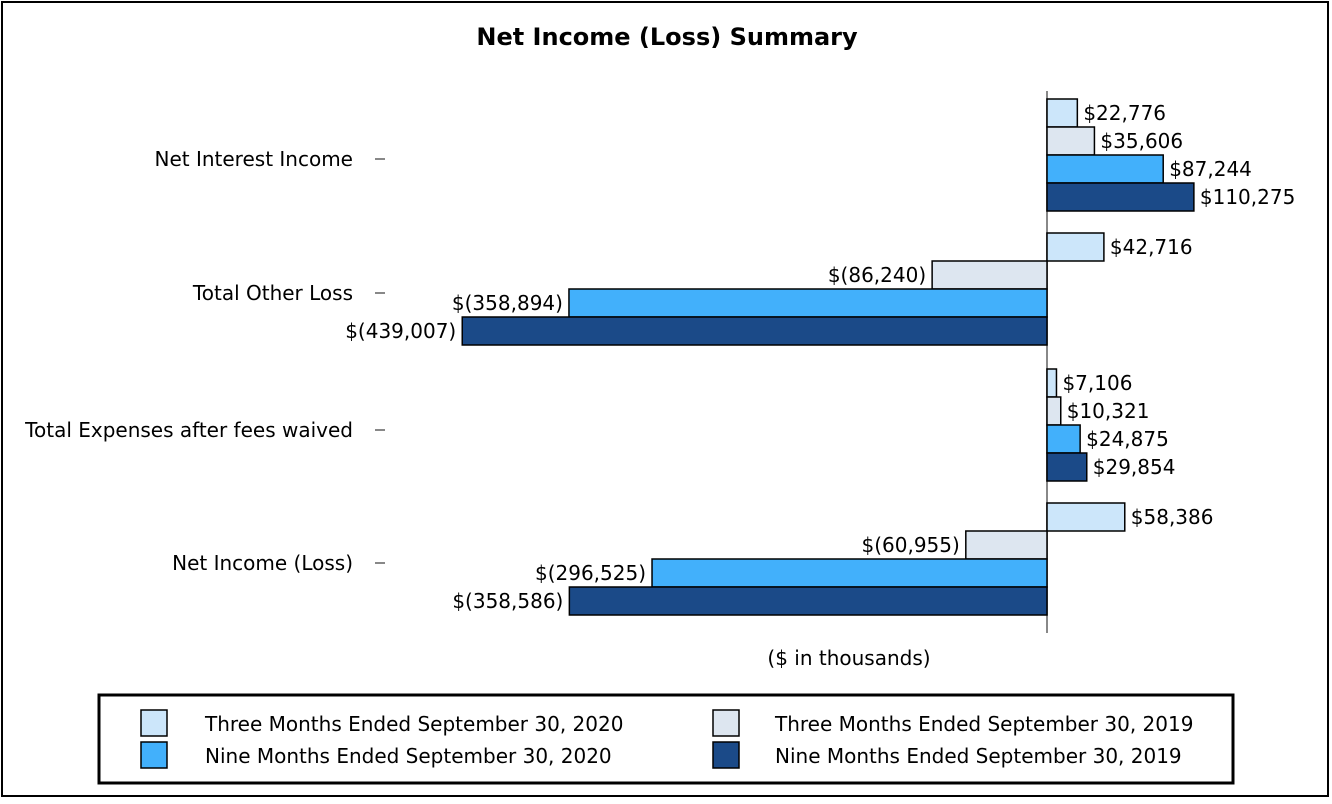  What do you see at coordinates (667, 37) in the screenshot?
I see `chart-title: Net Income (Loss) Summary` at bounding box center [667, 37].